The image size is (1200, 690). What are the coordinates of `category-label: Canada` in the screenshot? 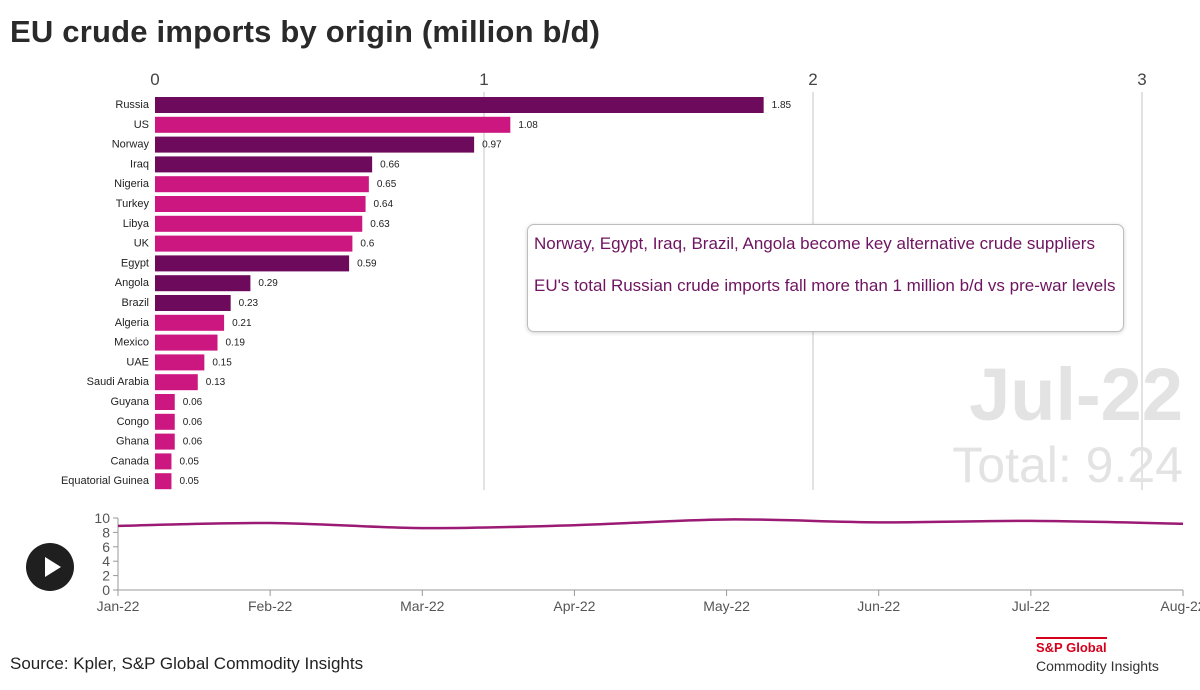 It's located at (129, 461).